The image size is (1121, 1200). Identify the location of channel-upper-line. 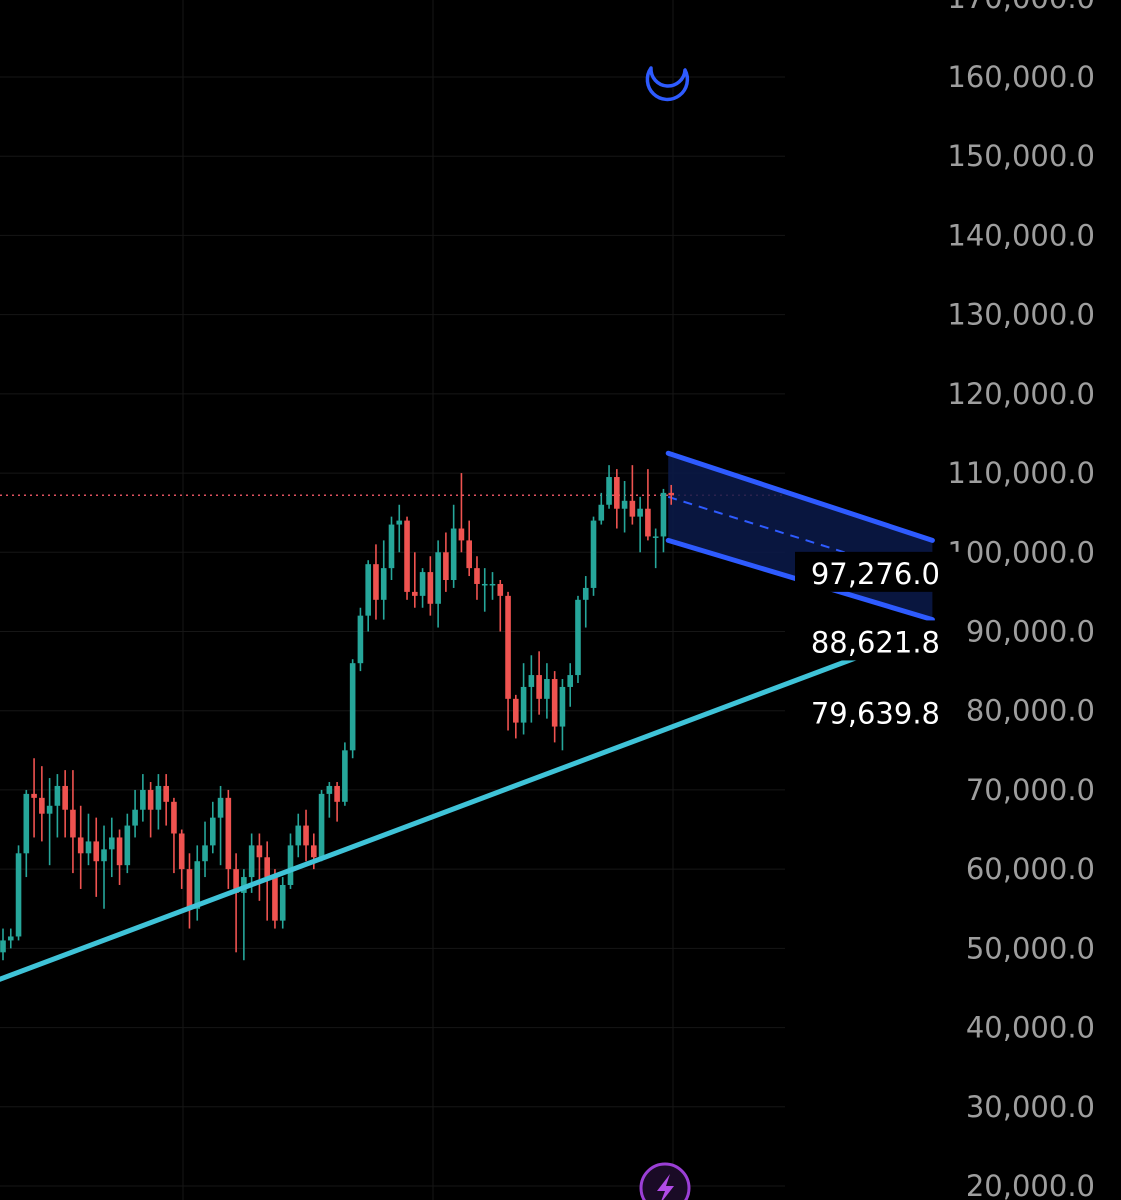
(800, 496).